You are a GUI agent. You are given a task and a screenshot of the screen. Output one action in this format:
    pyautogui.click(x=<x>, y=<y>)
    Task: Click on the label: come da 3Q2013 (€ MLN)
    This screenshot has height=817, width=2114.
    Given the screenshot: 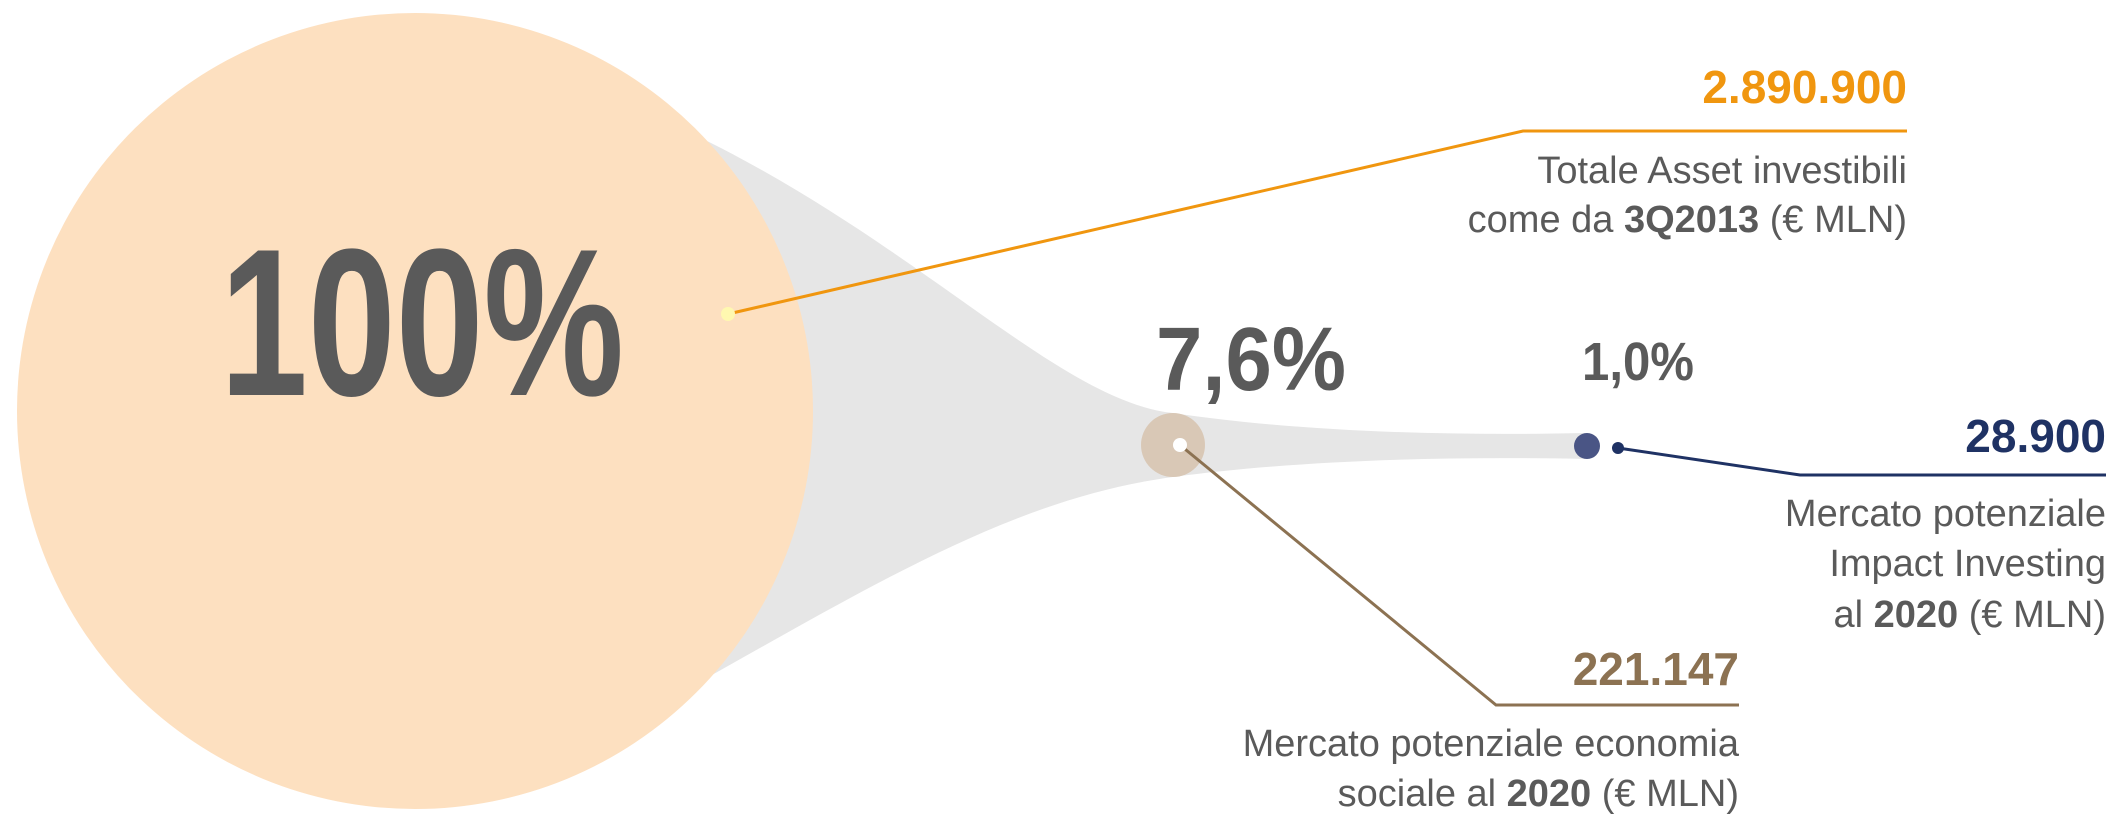 What is the action you would take?
    pyautogui.click(x=1687, y=220)
    